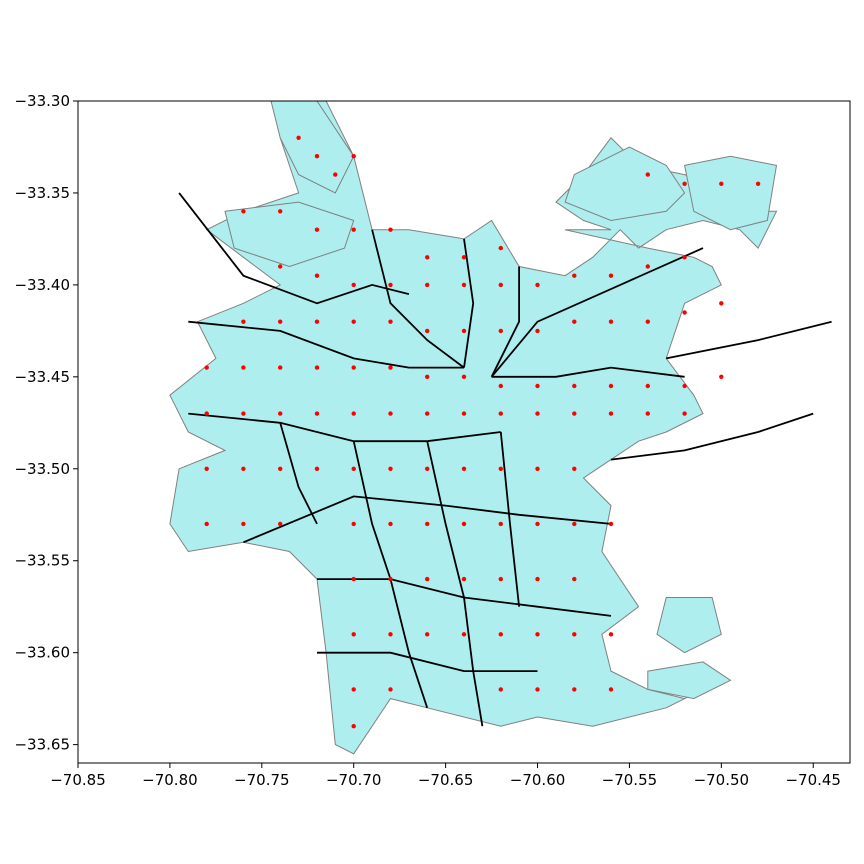 The height and width of the screenshot is (864, 864). What do you see at coordinates (42, 653) in the screenshot?
I see `y-tick-label: −33.60` at bounding box center [42, 653].